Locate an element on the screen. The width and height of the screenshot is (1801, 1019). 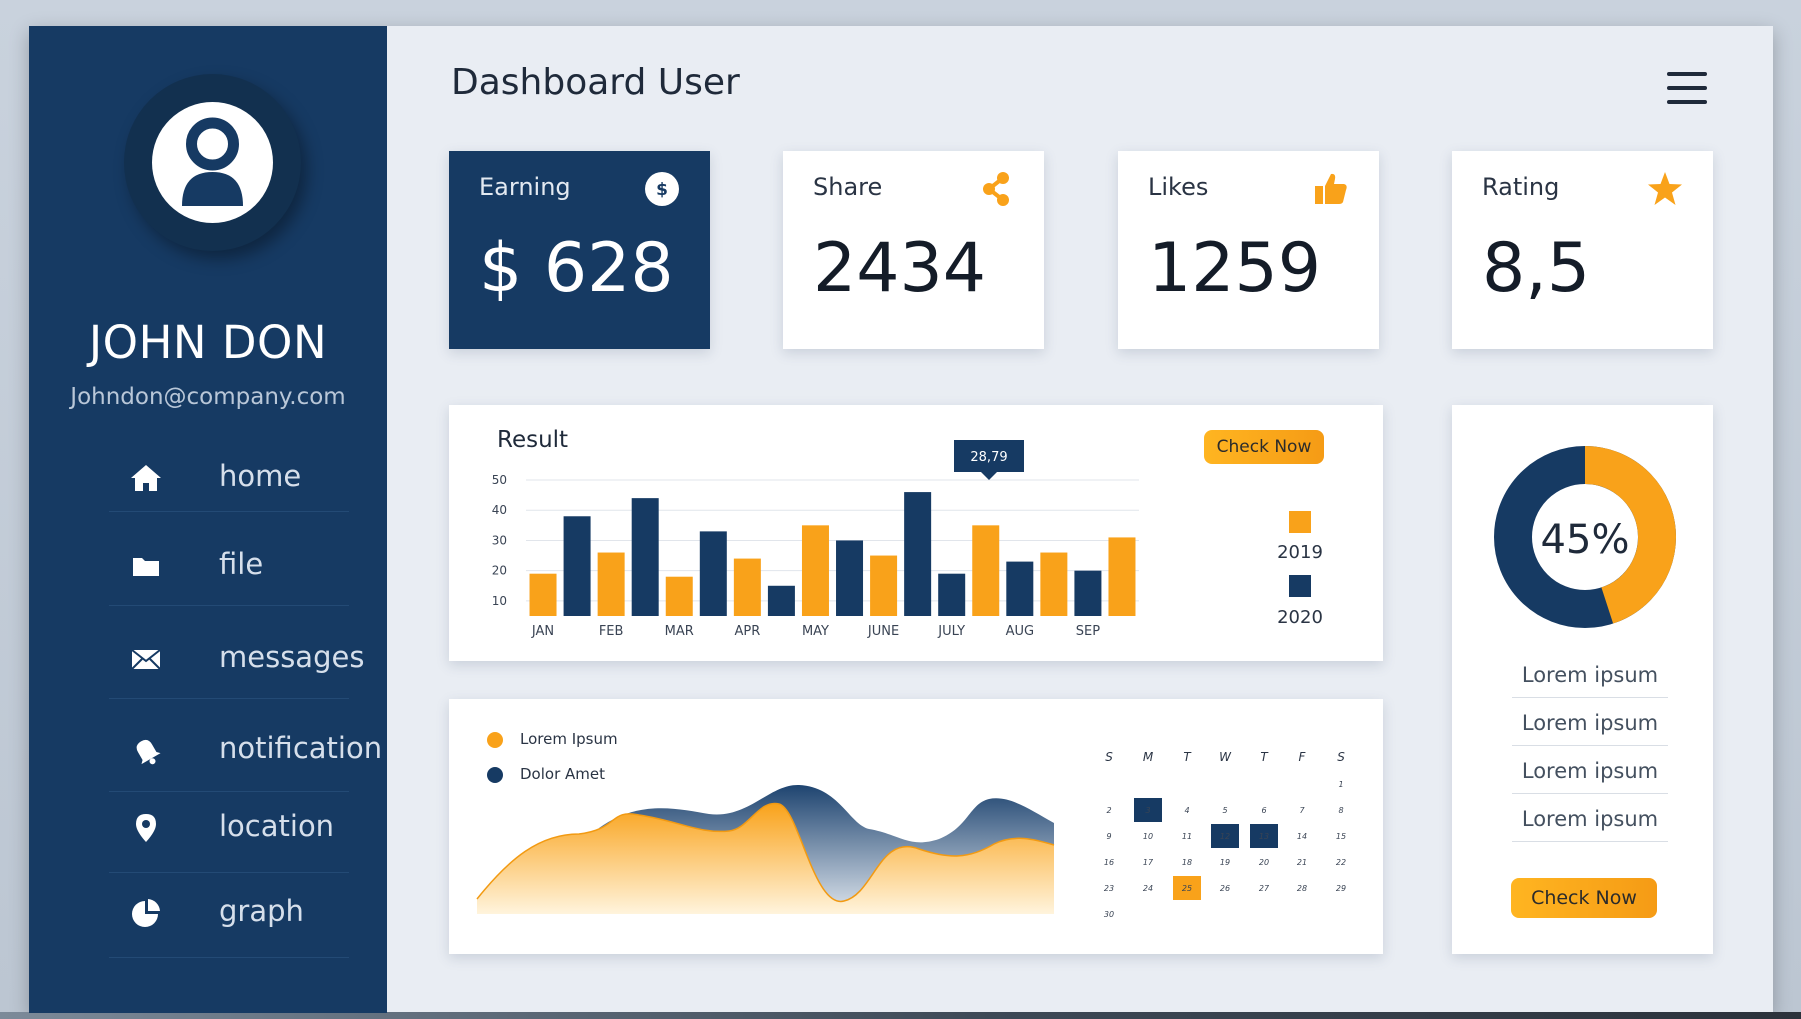
calendar-day: 30 is located at coordinates (1109, 914).